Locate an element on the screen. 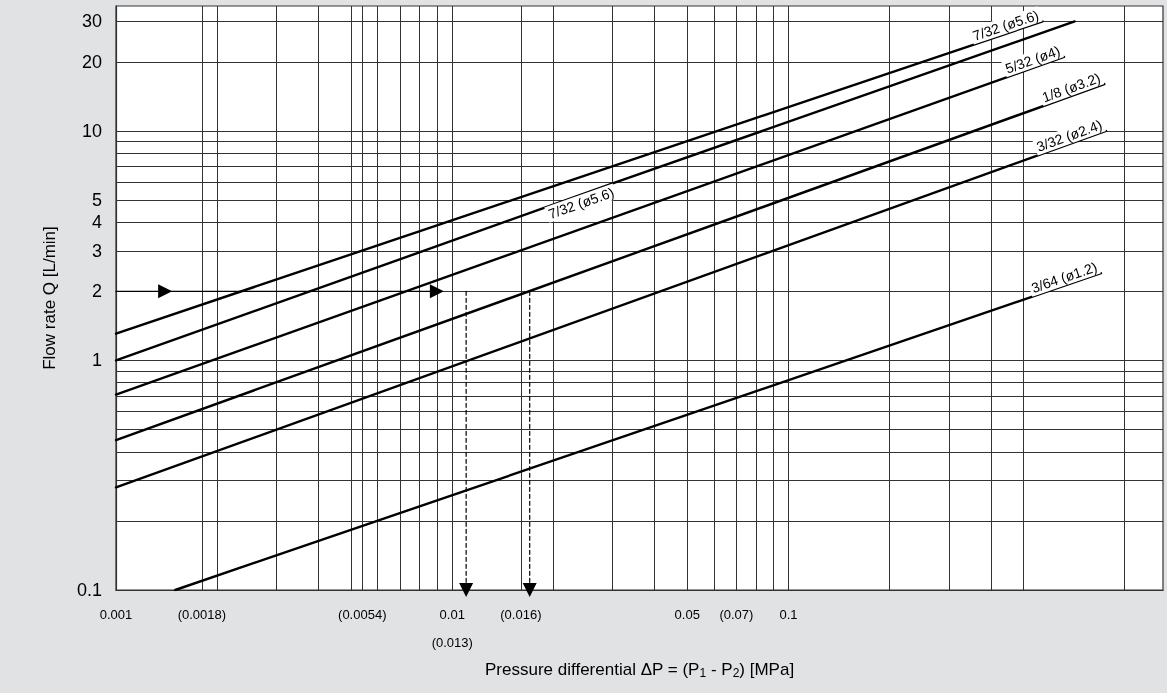 The image size is (1167, 693). x-tick-label: 0.01 (0.013) is located at coordinates (452, 628).